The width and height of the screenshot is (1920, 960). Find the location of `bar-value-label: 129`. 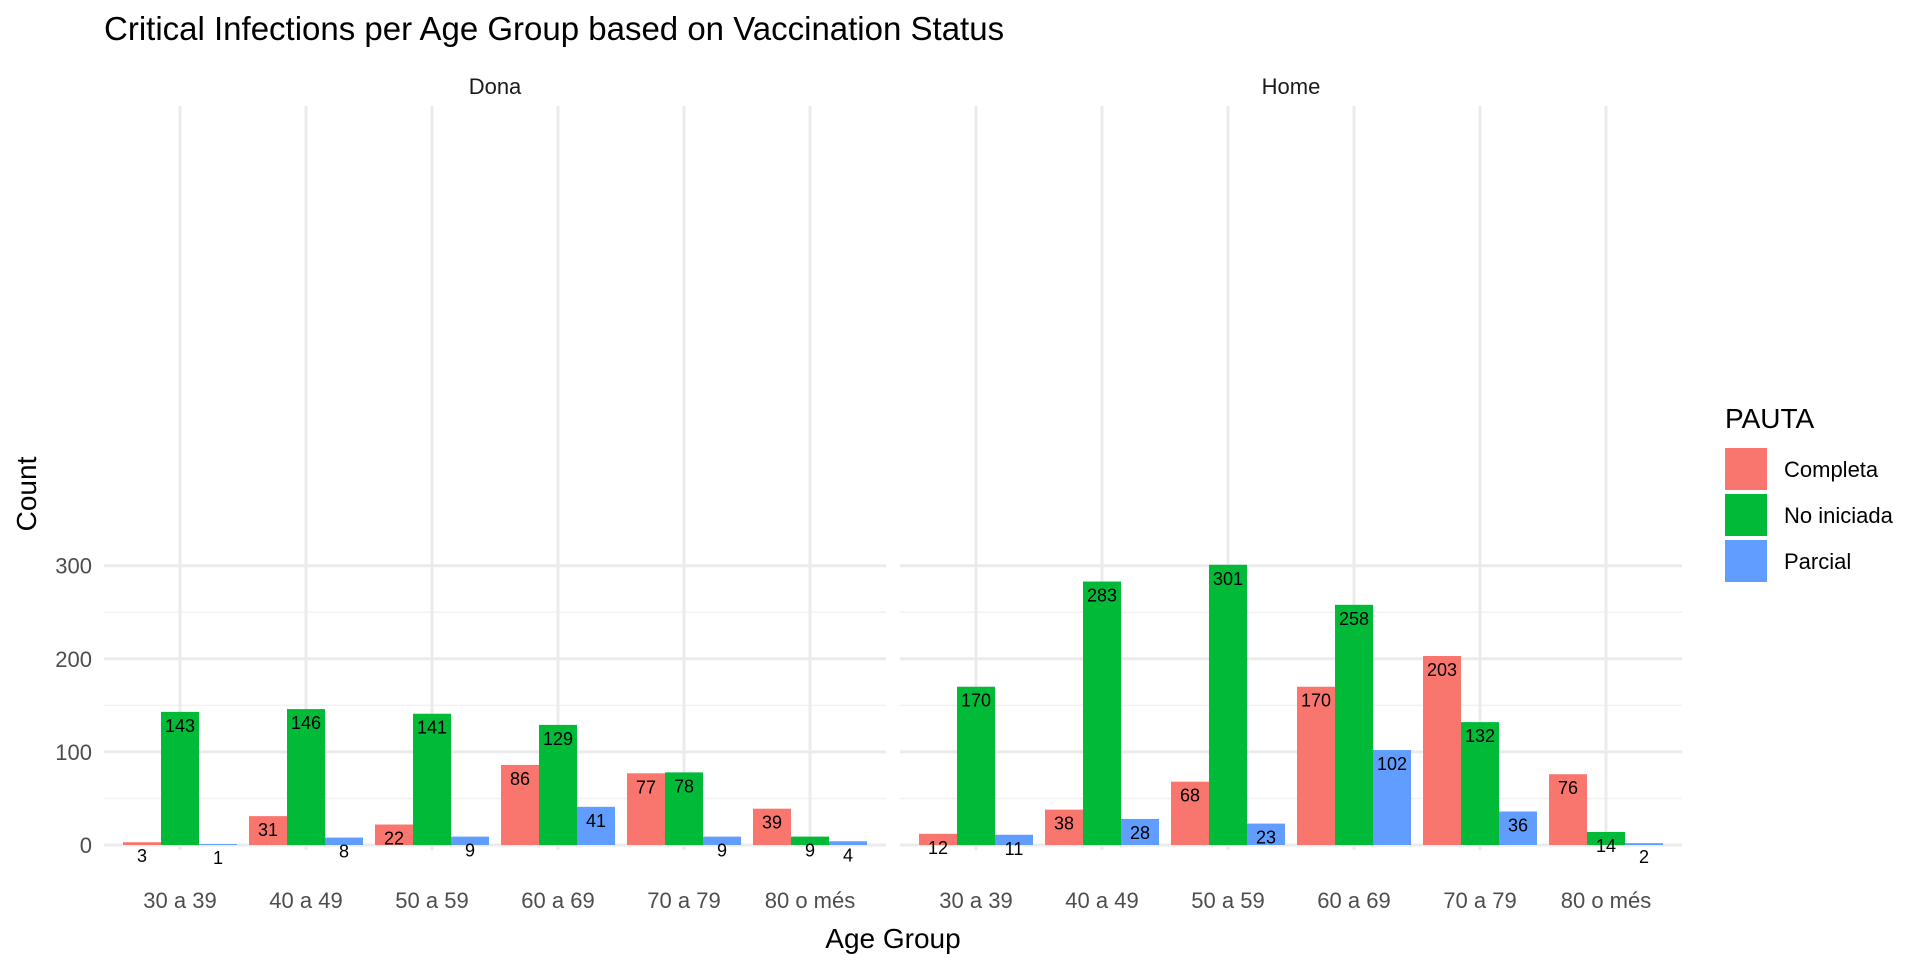

bar-value-label: 129 is located at coordinates (558, 739).